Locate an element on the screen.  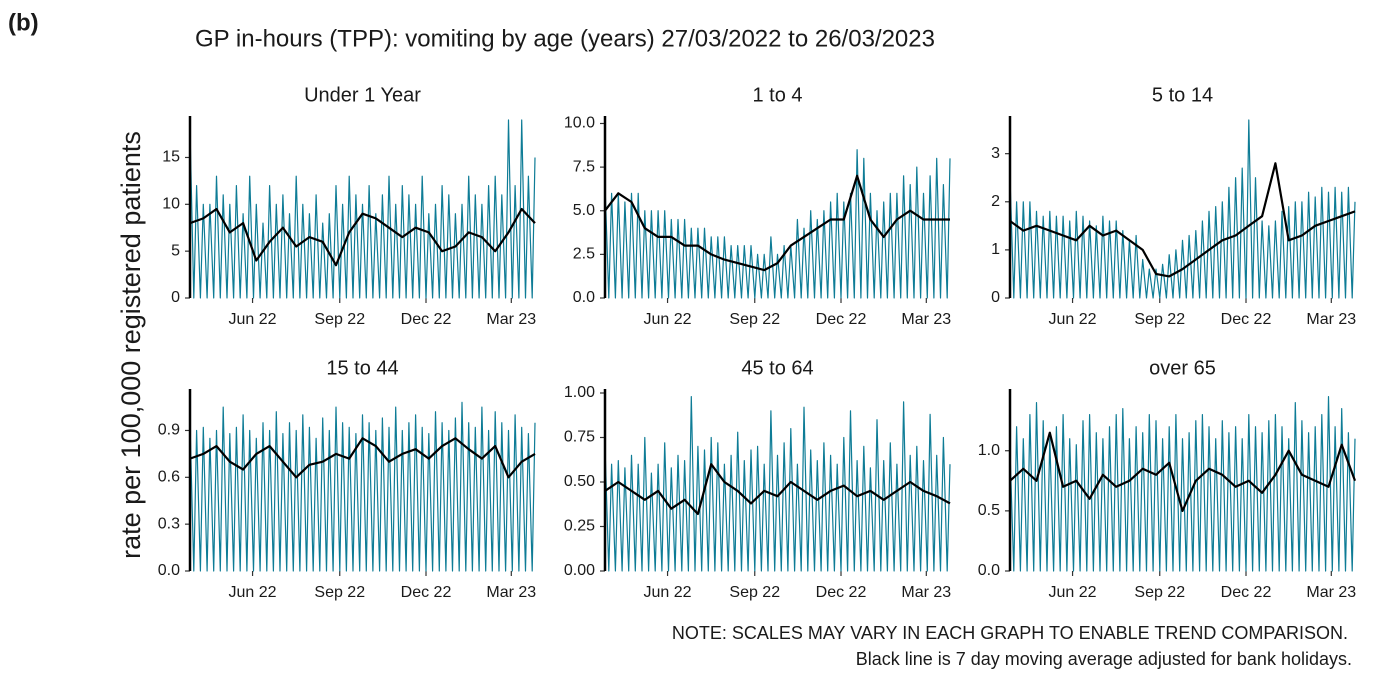
y-tick-label: 10 is located at coordinates (171, 204).